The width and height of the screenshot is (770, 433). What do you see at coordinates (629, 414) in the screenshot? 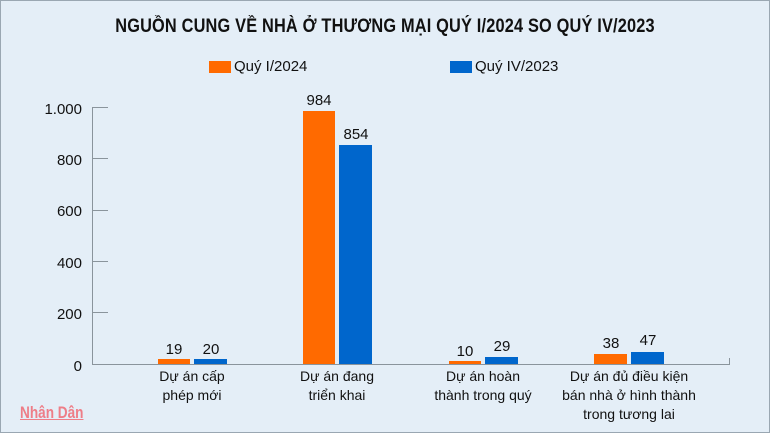
I see `category-line: trong tương lai` at bounding box center [629, 414].